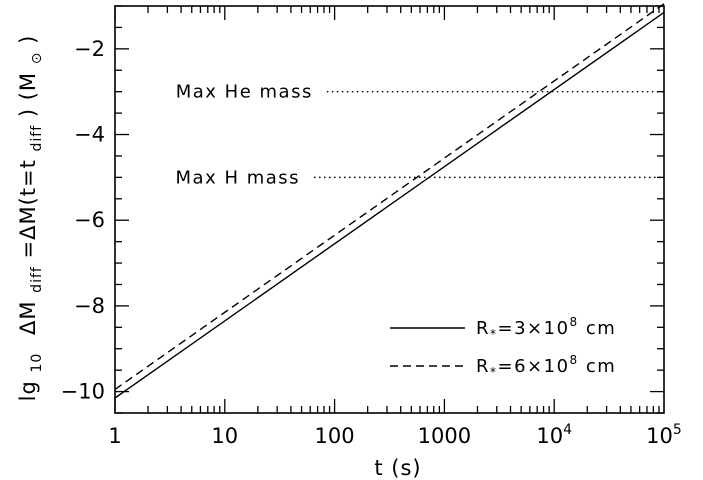 This screenshot has width=703, height=480. Describe the element at coordinates (28, 94) in the screenshot. I see `y-axis-label-part3: ) (M` at that location.